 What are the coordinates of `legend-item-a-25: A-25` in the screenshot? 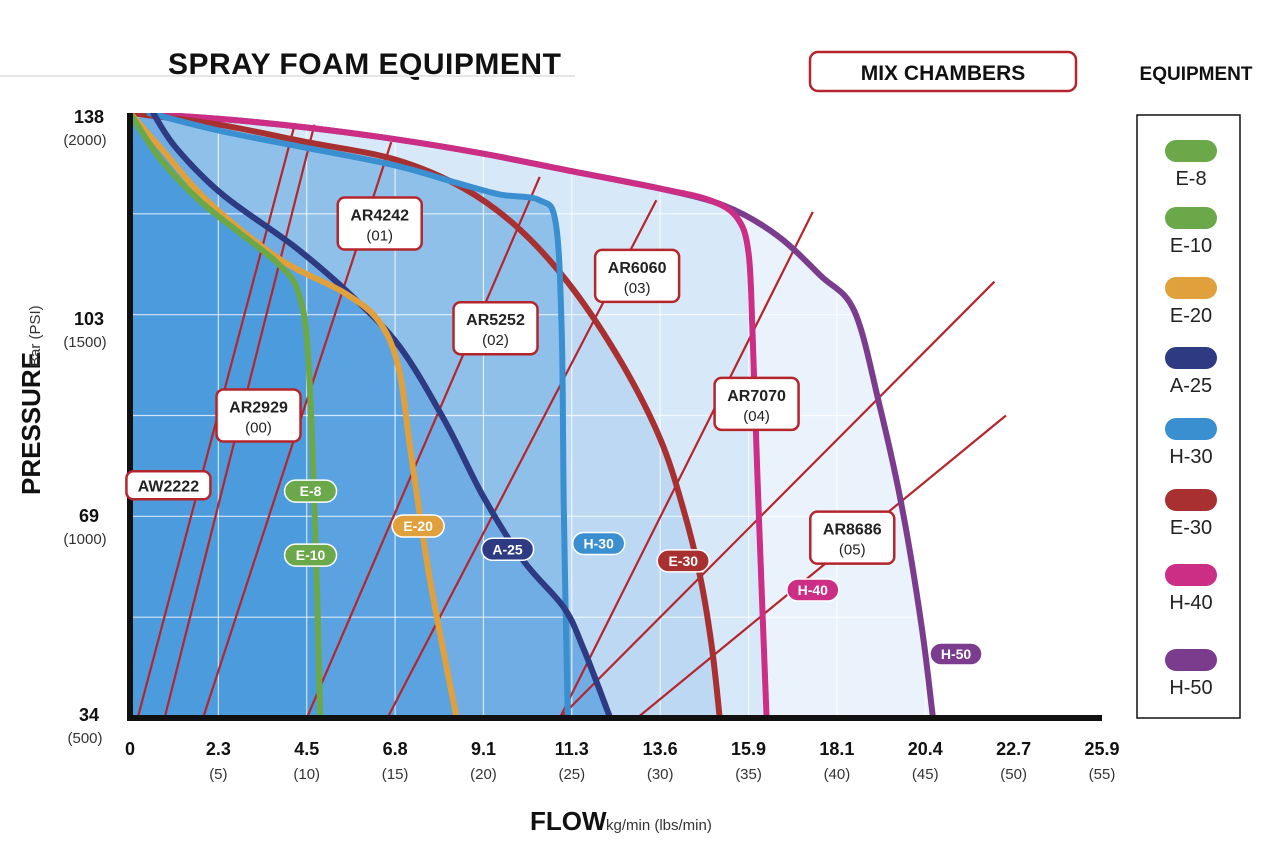 It's located at (1191, 372).